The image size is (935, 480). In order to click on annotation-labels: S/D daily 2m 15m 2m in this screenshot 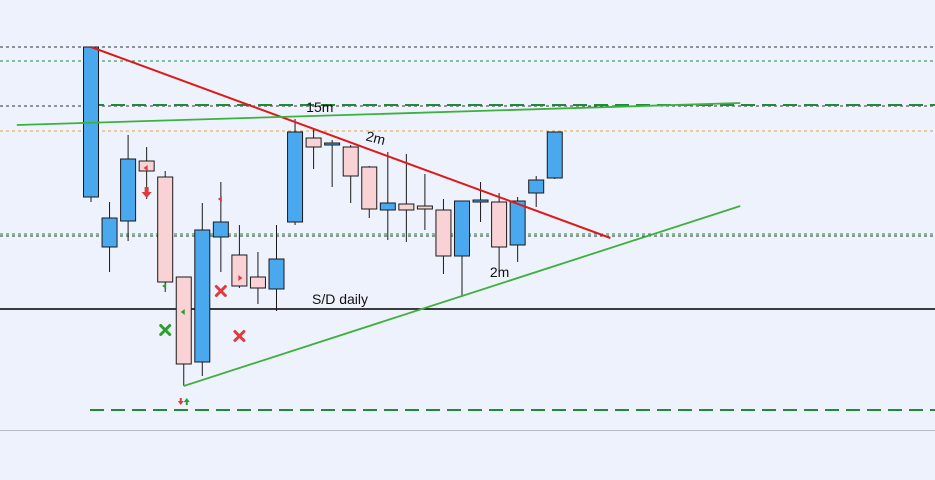, I will do `click(407, 203)`.